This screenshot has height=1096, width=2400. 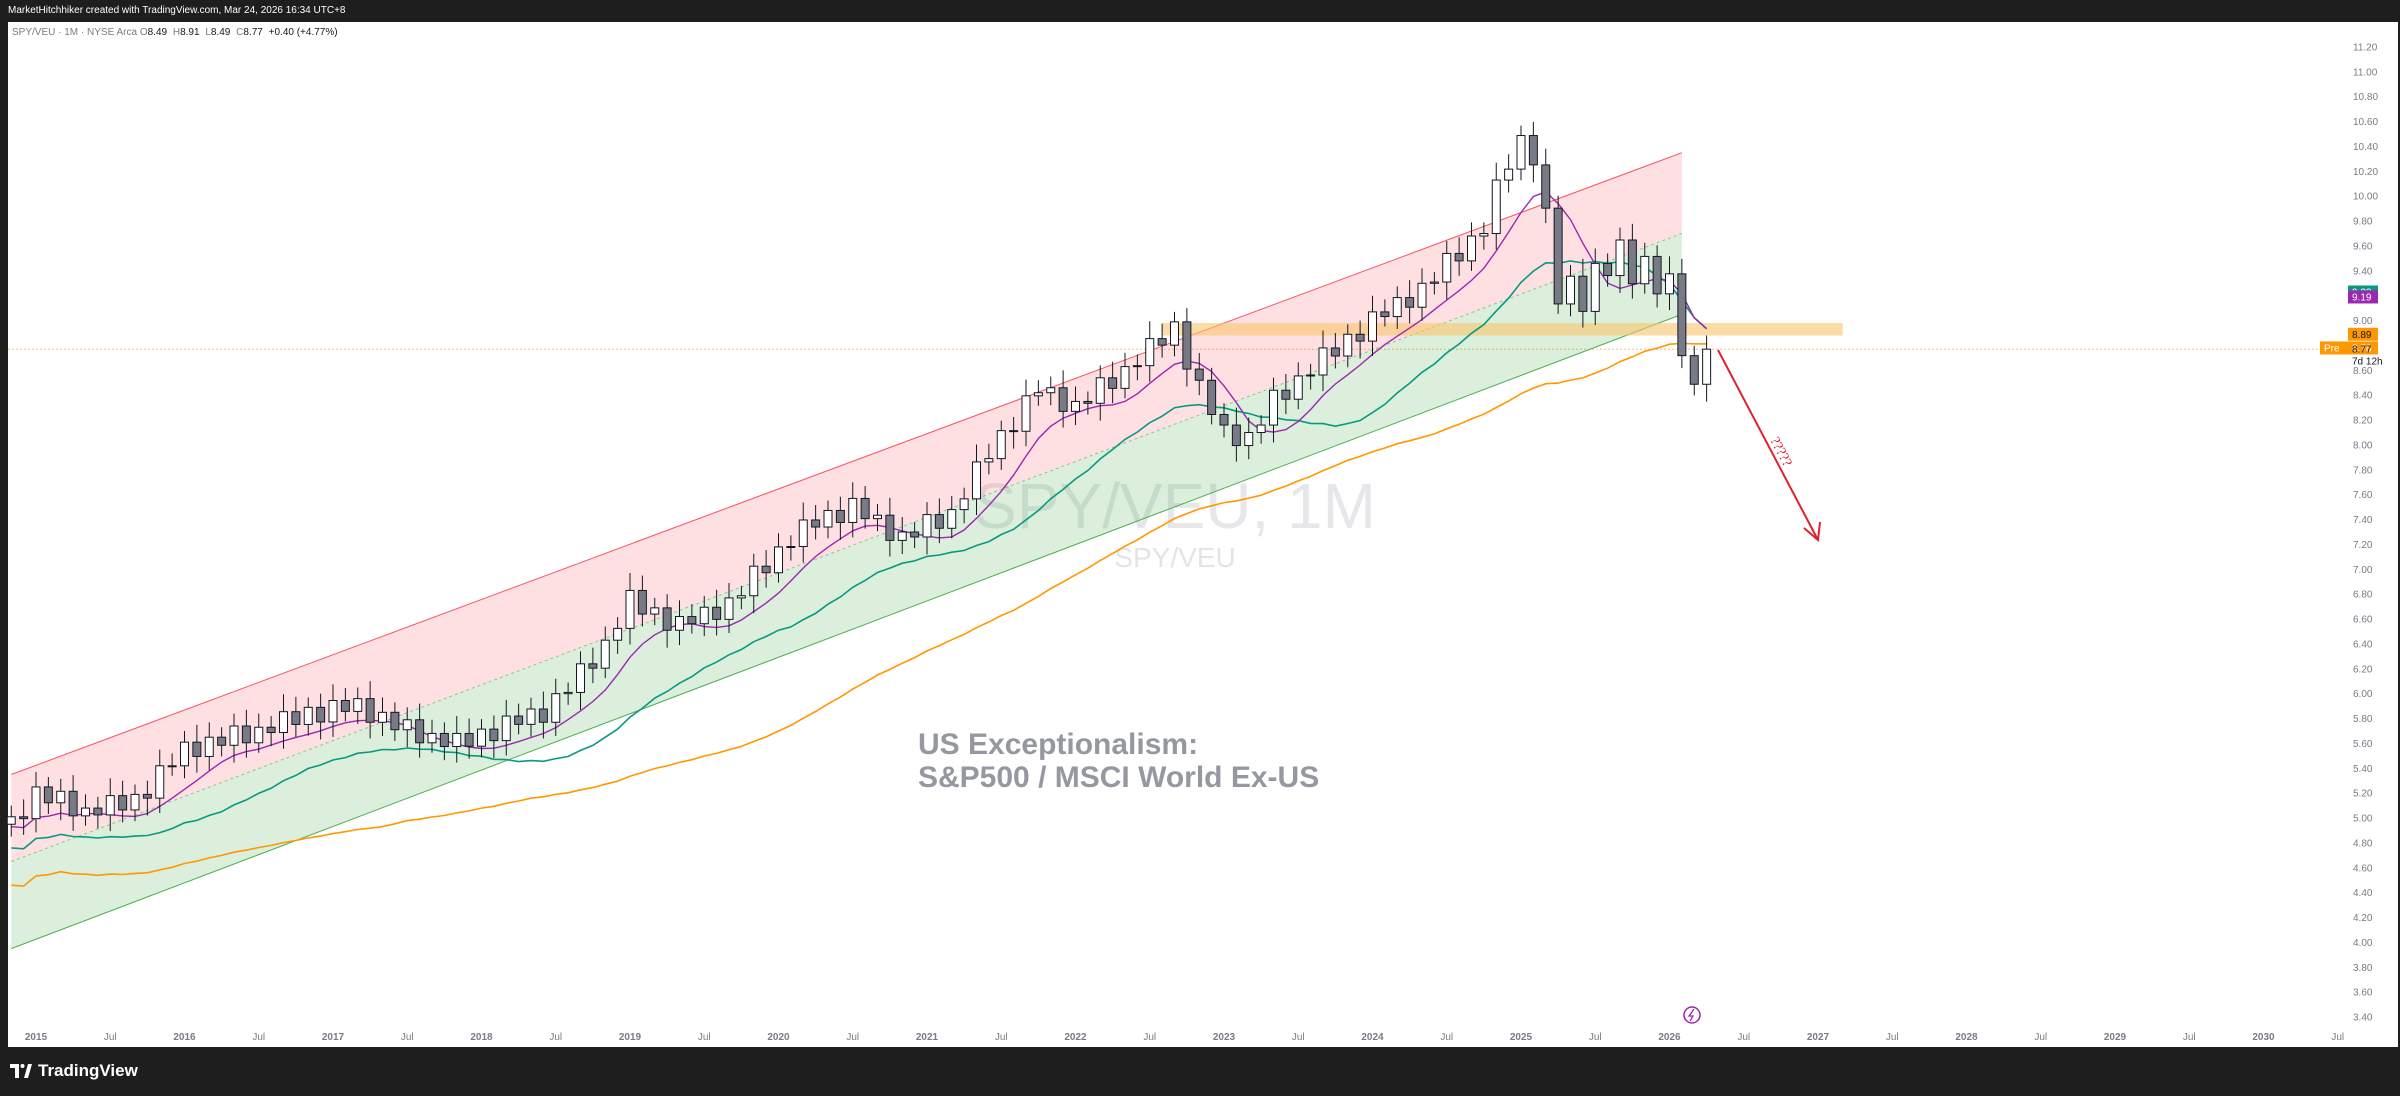 I want to click on tradingview-logo: TradingView, so click(x=74, y=1071).